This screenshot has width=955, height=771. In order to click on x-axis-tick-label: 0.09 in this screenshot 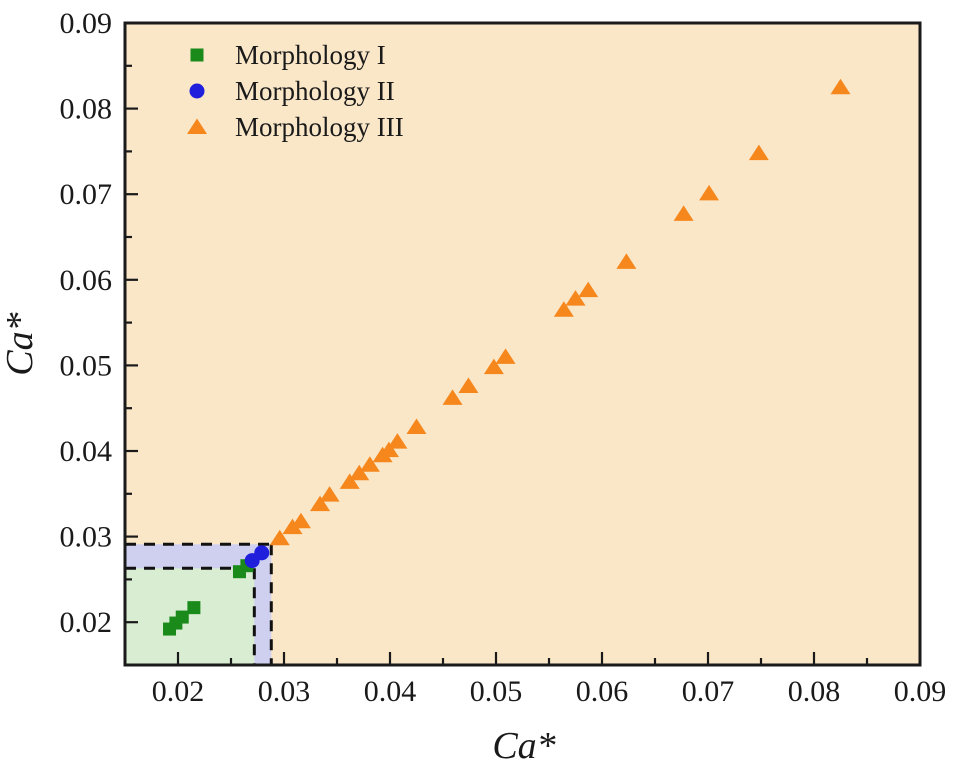, I will do `click(920, 691)`.